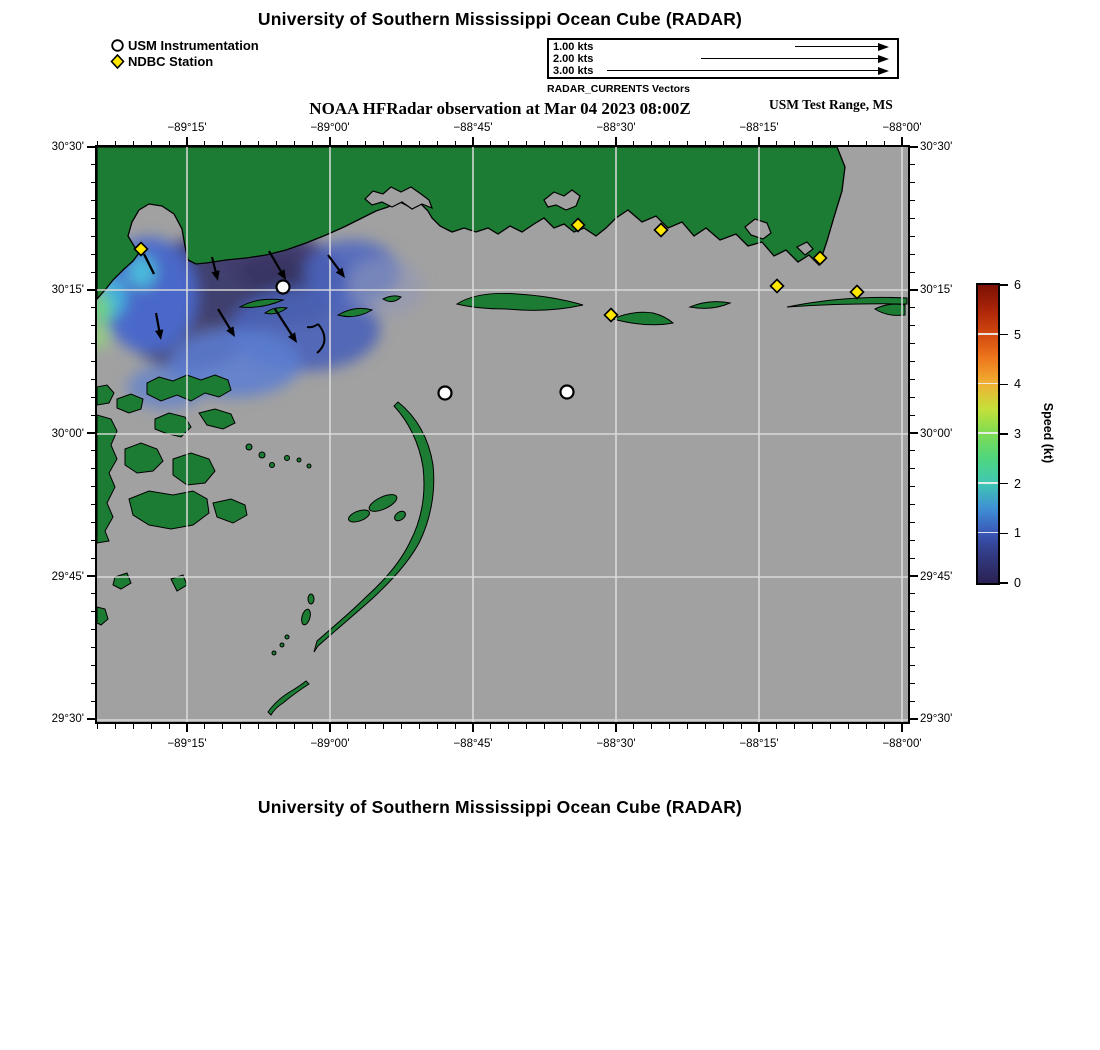  Describe the element at coordinates (562, 200) in the screenshot. I see `pascagoula-inlet` at that location.